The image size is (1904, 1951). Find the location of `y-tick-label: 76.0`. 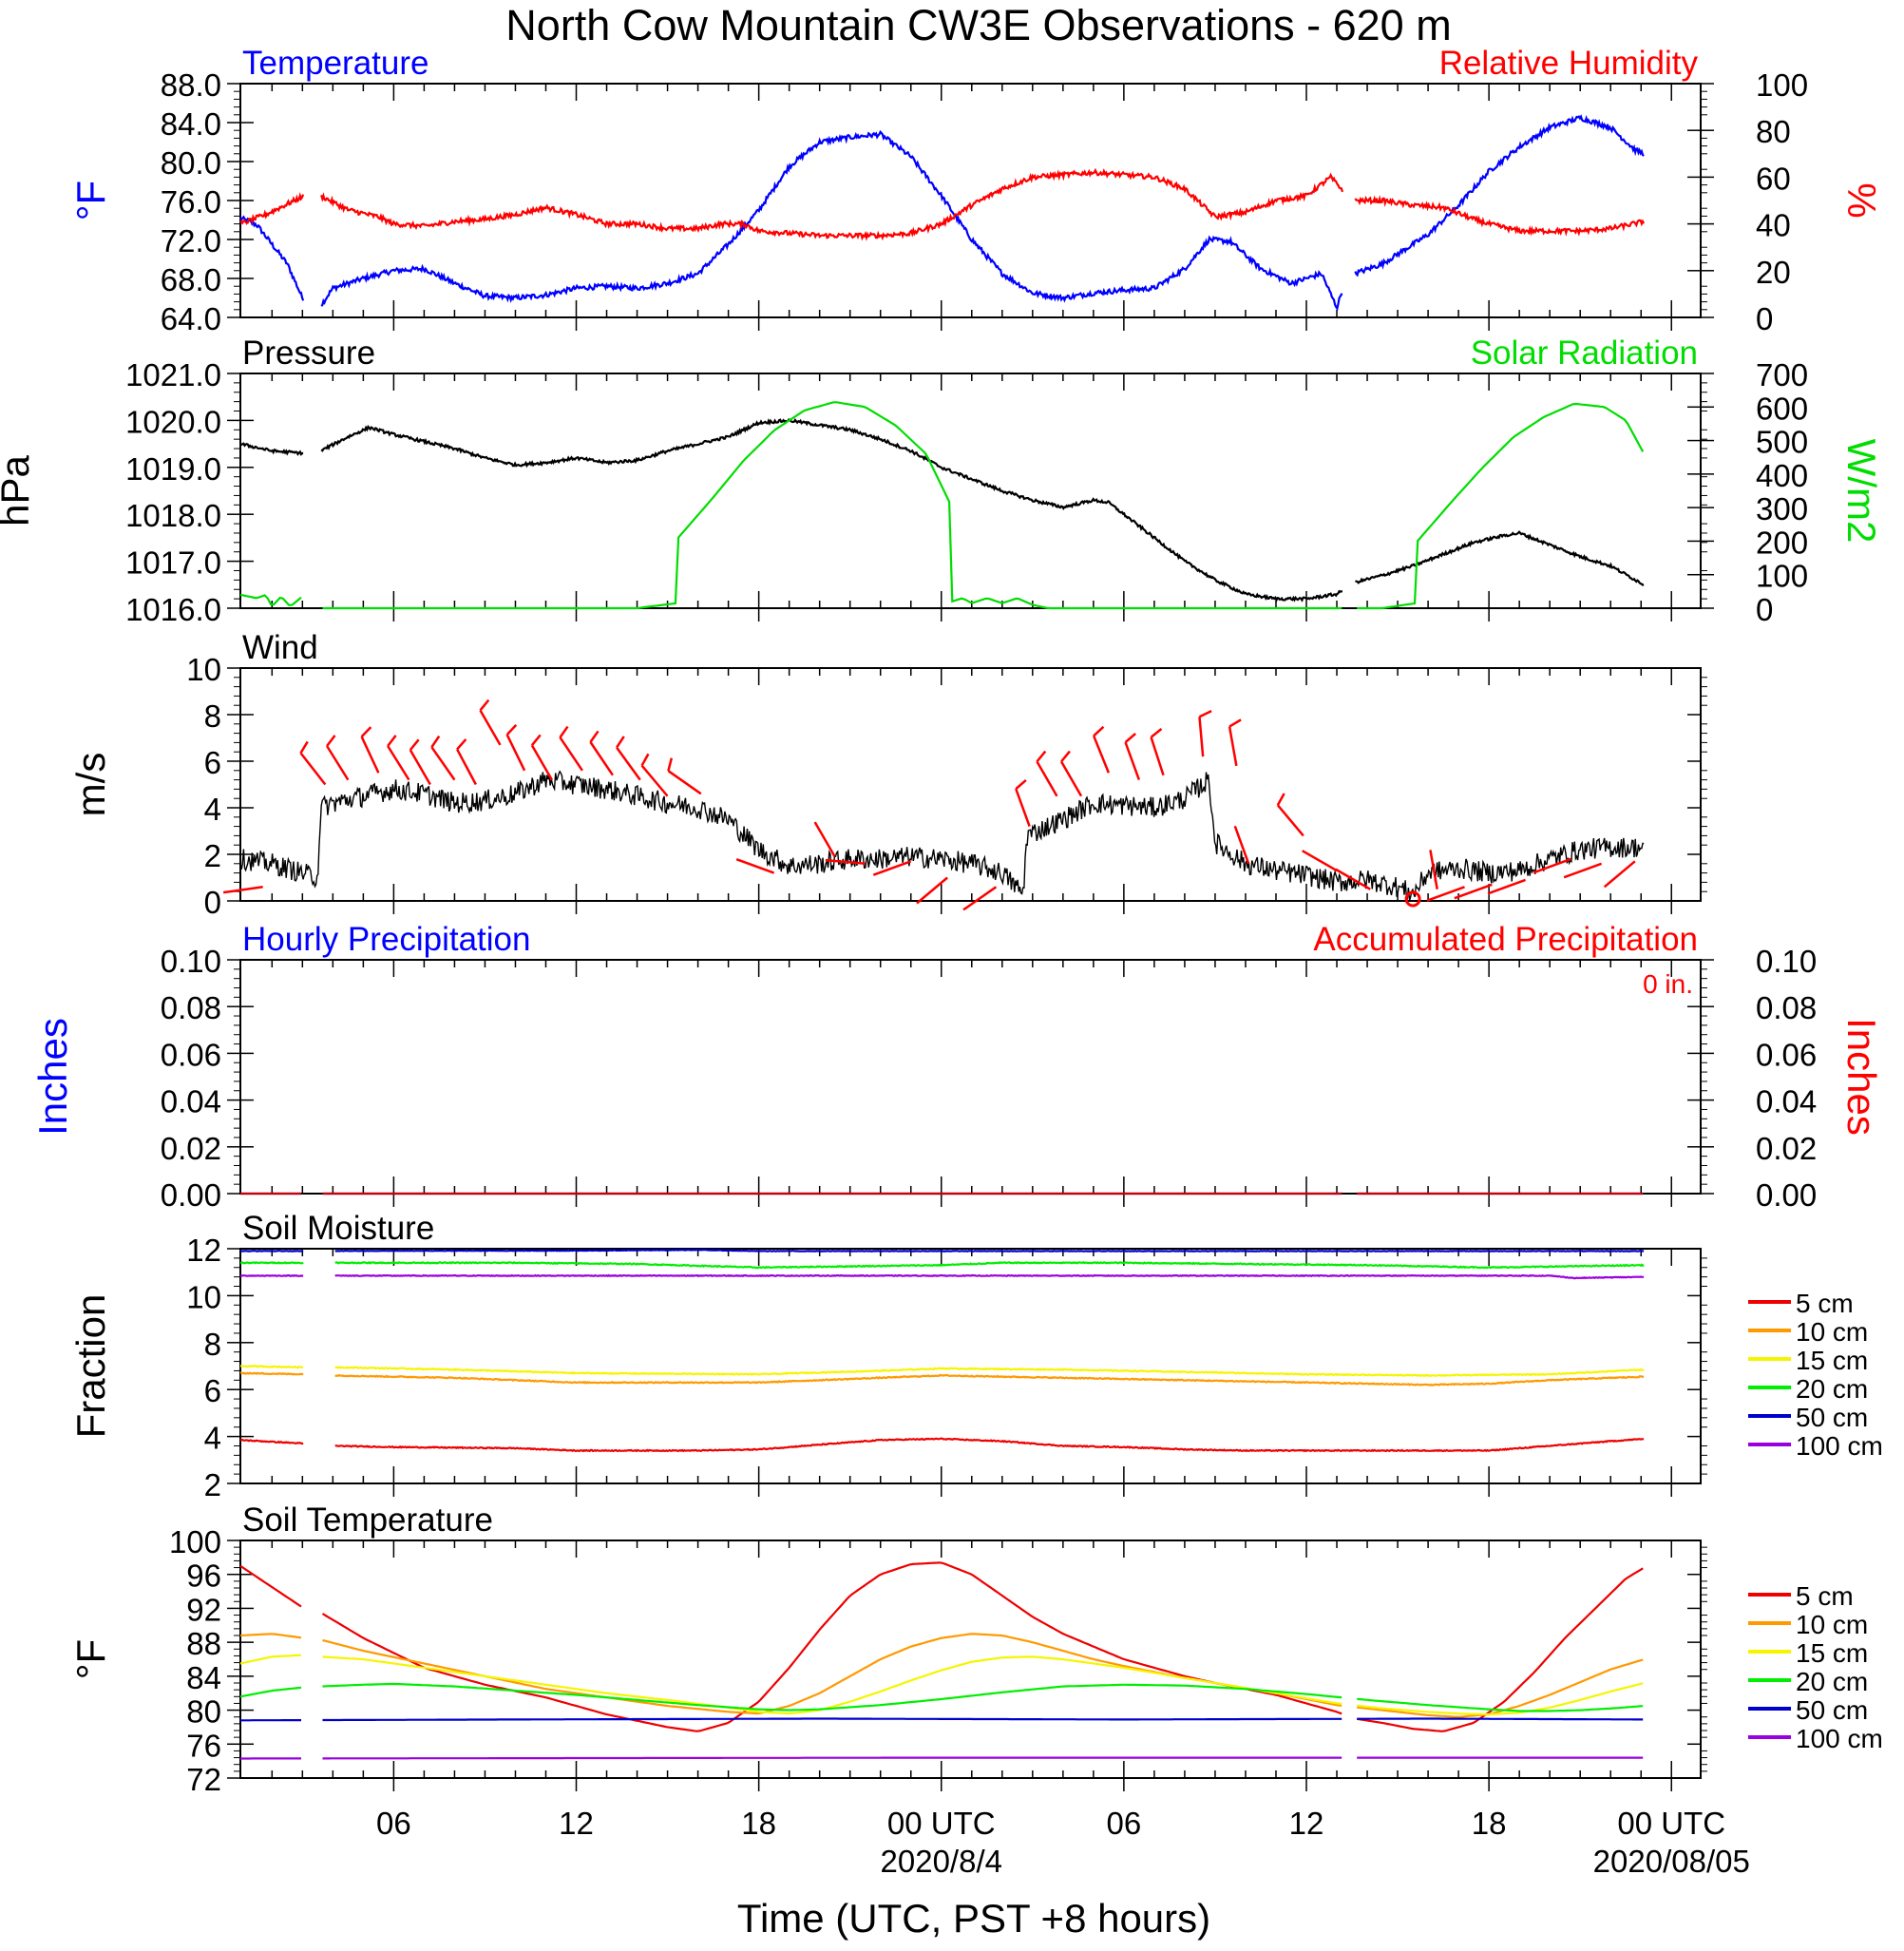

y-tick-label: 76.0 is located at coordinates (191, 202).